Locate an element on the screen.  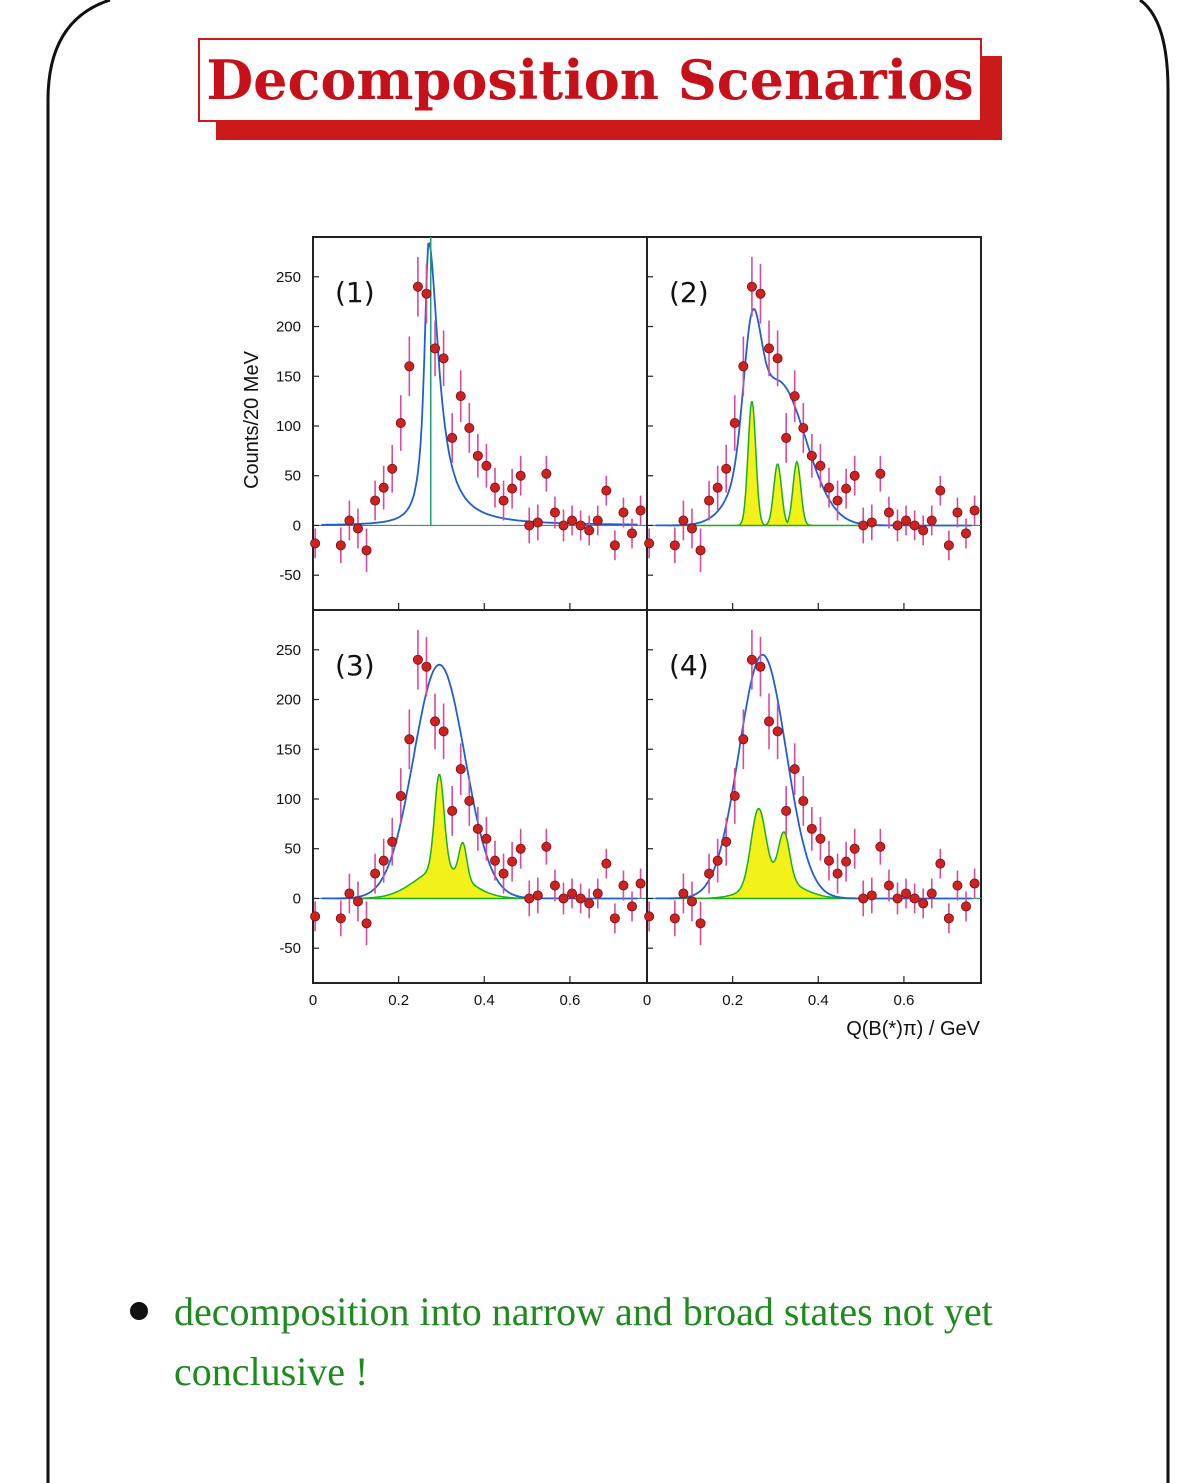
chart-panel-2: (2) is located at coordinates (813, 423).